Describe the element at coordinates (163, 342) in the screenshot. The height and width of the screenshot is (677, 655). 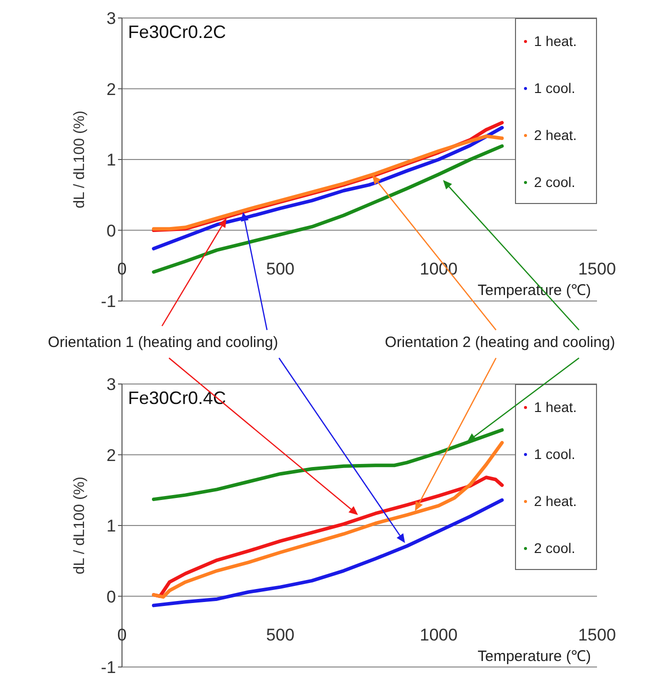
I see `annotation: Orientation 1 (heating and cooling)` at that location.